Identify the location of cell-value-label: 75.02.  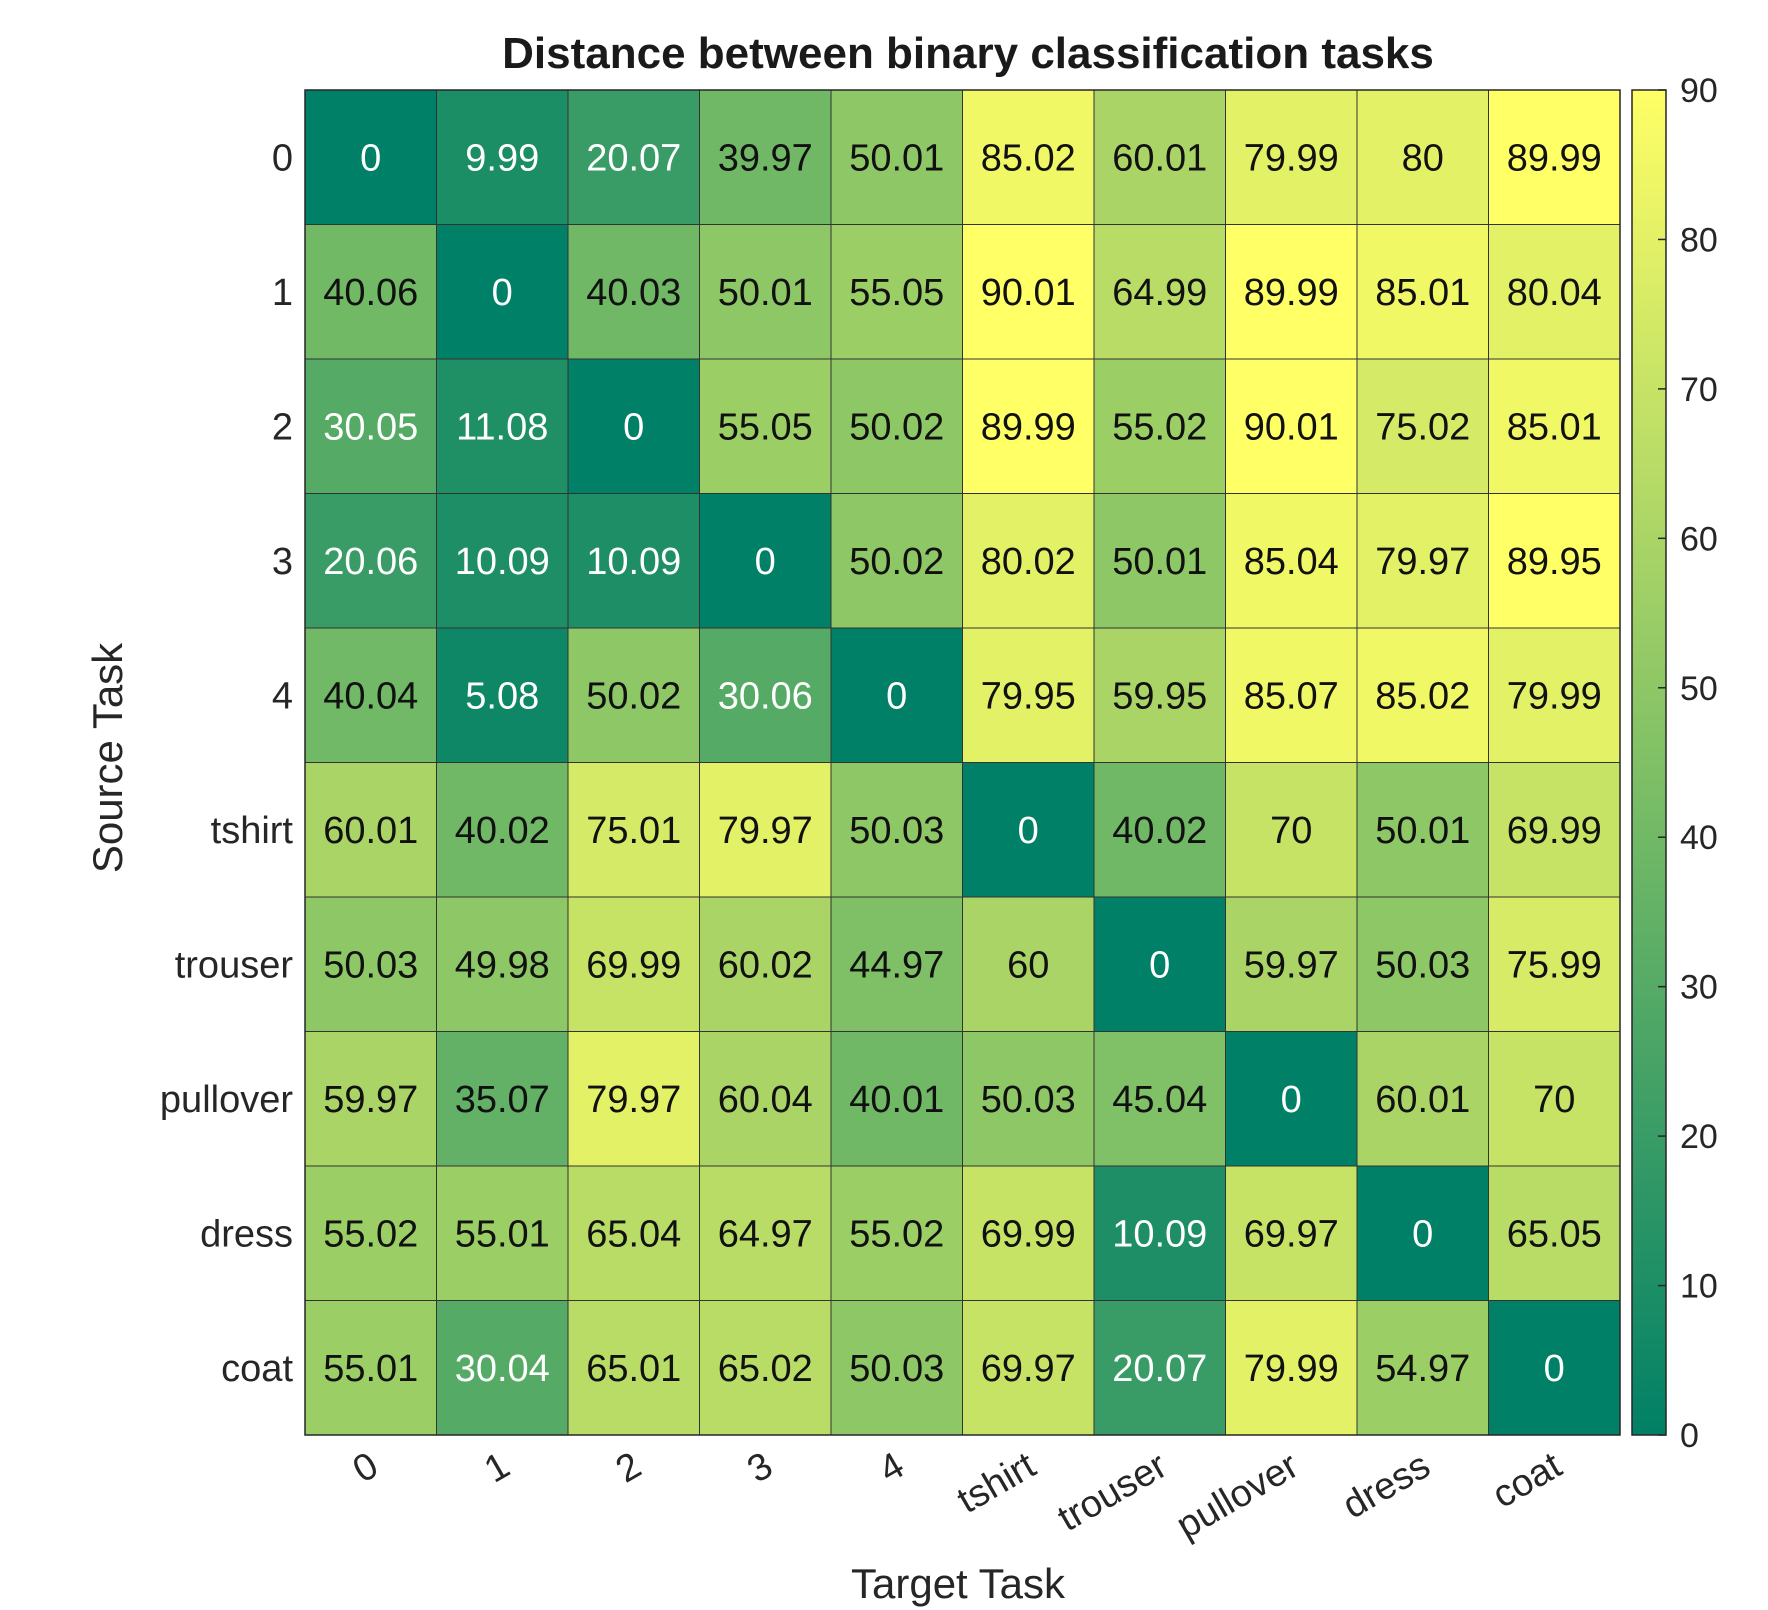
(1422, 427).